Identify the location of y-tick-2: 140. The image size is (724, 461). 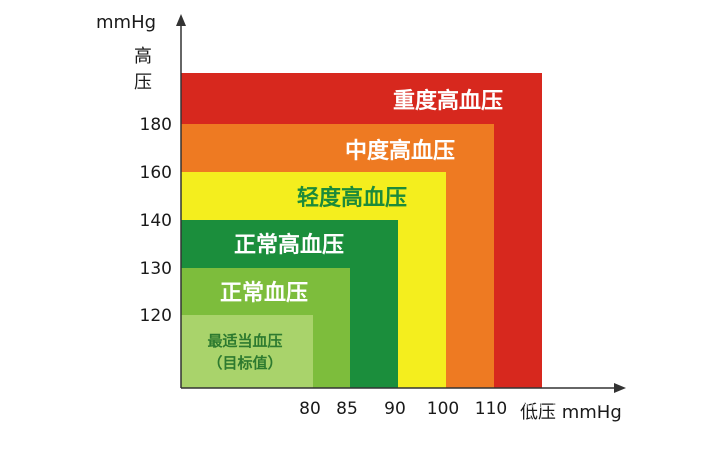
(156, 221).